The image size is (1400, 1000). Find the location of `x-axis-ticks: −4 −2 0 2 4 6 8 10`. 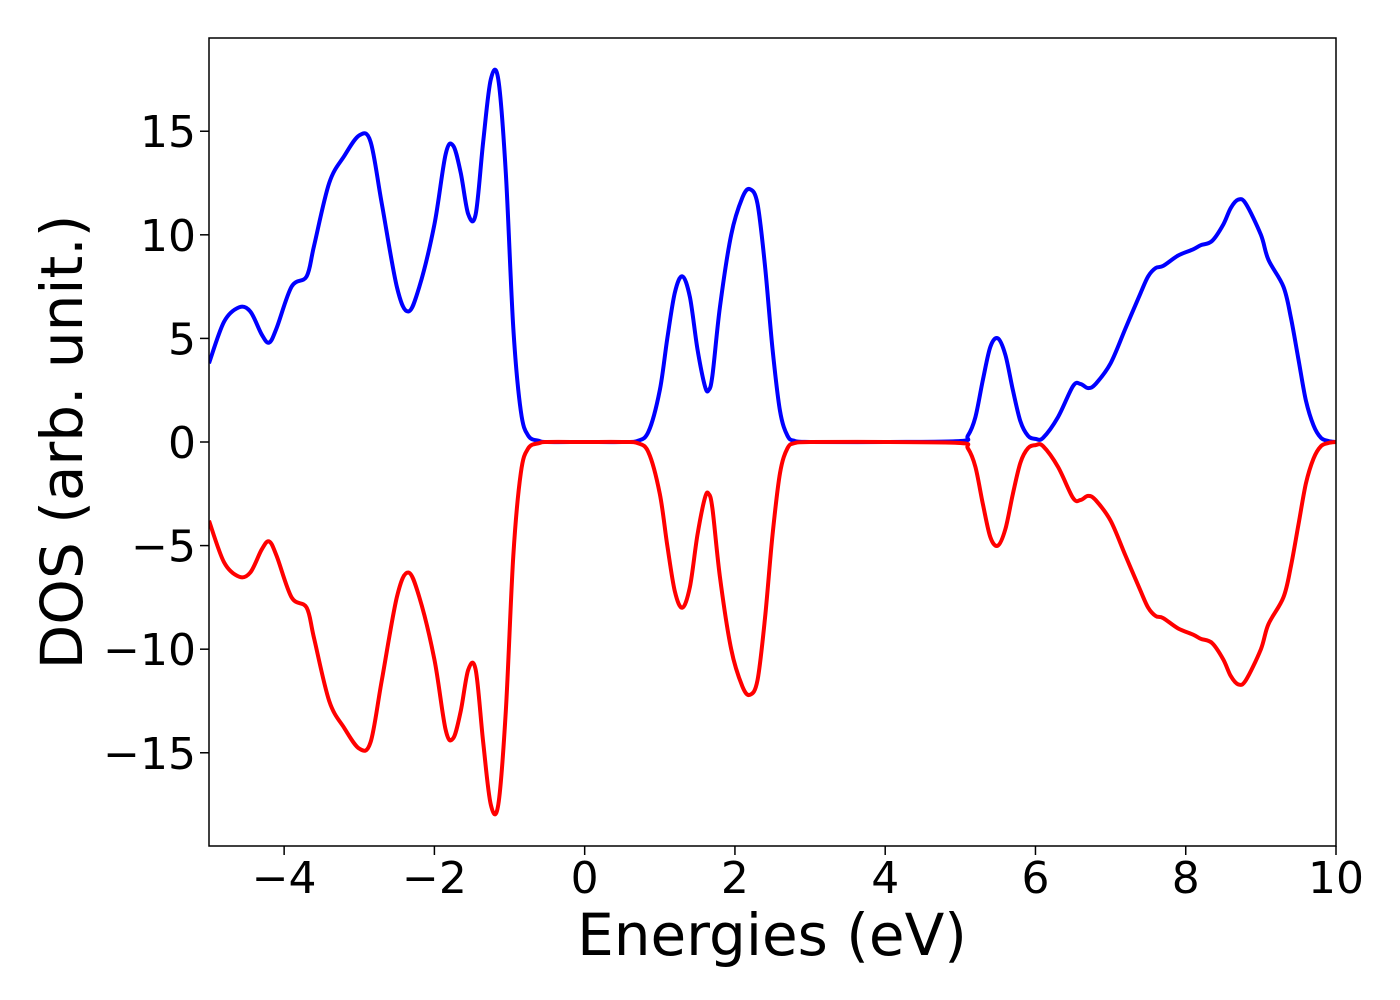

x-axis-ticks: −4 −2 0 2 4 6 8 10 is located at coordinates (808, 875).